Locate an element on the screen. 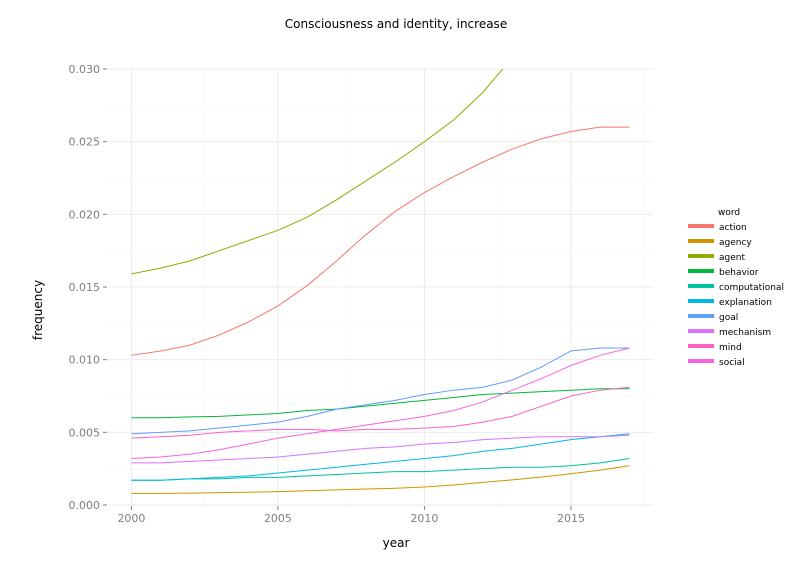 This screenshot has height=576, width=792. x-tick-label: 2000 is located at coordinates (131, 518).